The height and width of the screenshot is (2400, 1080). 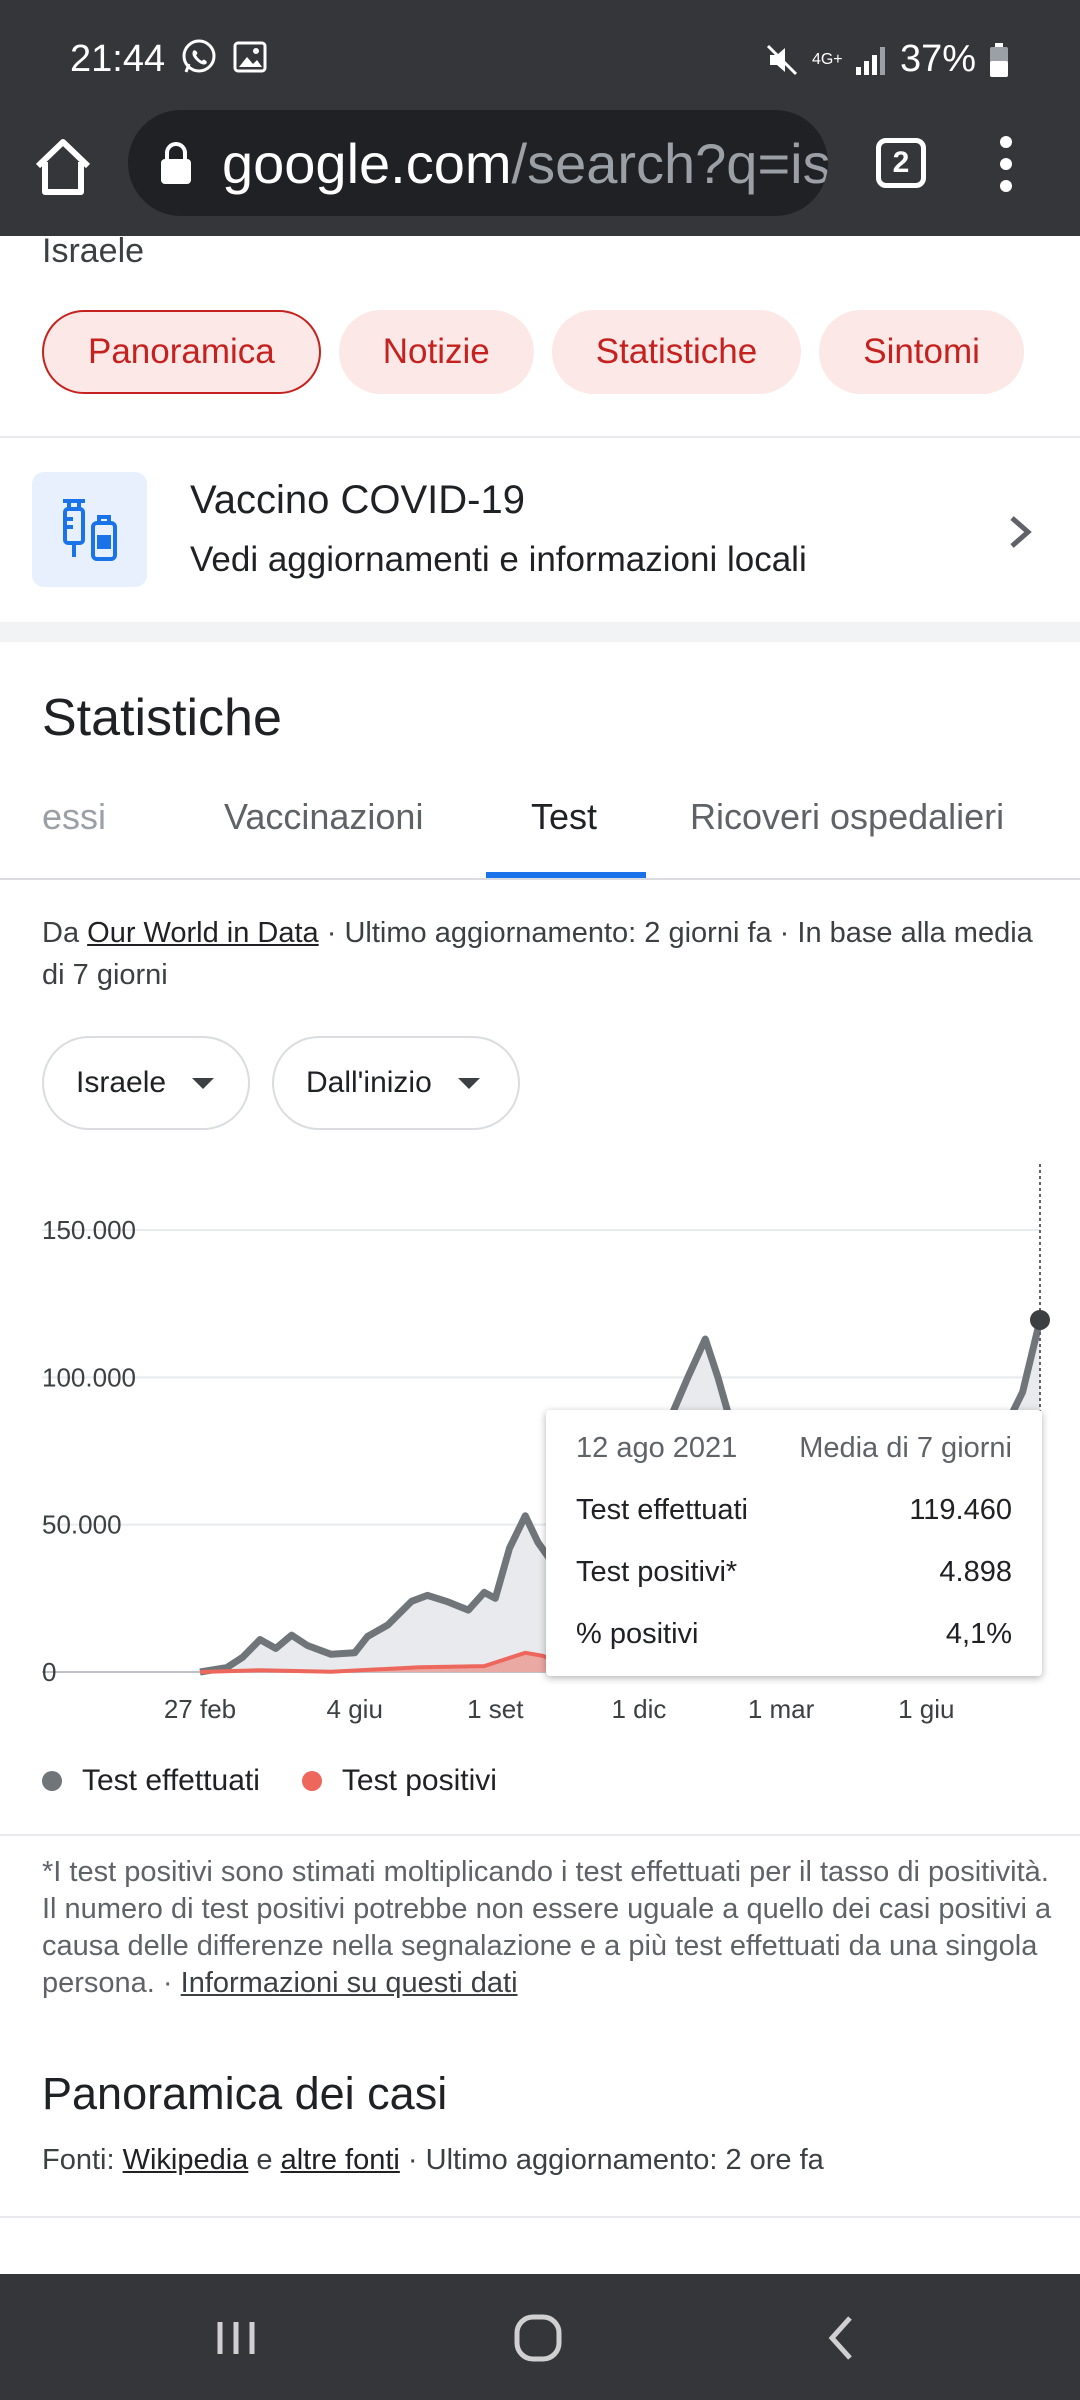 What do you see at coordinates (540, 879) in the screenshot?
I see `tabs-divider` at bounding box center [540, 879].